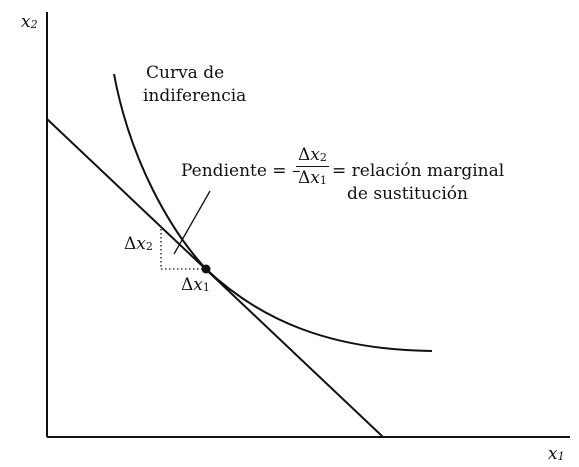 This screenshot has width=579, height=467. What do you see at coordinates (241, 171) in the screenshot?
I see `slope-label-prefix: Pendiente = –` at bounding box center [241, 171].